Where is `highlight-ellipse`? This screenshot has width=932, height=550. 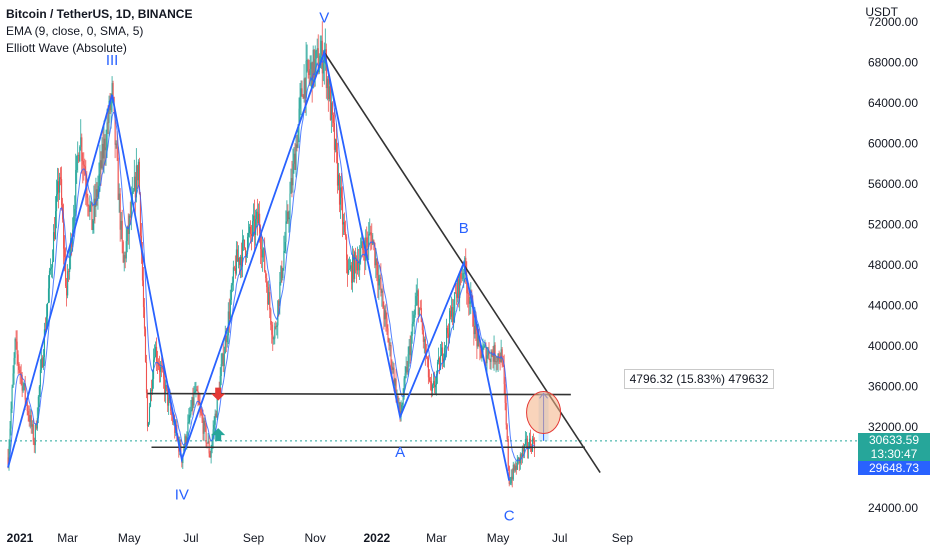
highlight-ellipse is located at coordinates (544, 413).